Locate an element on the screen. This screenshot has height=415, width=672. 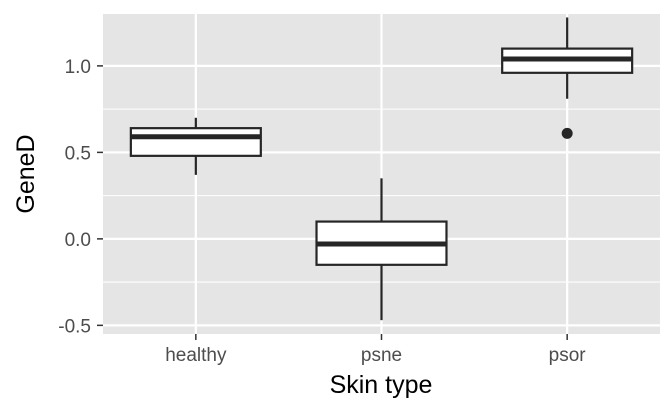
y-tick-label: 0.5 is located at coordinates (78, 153).